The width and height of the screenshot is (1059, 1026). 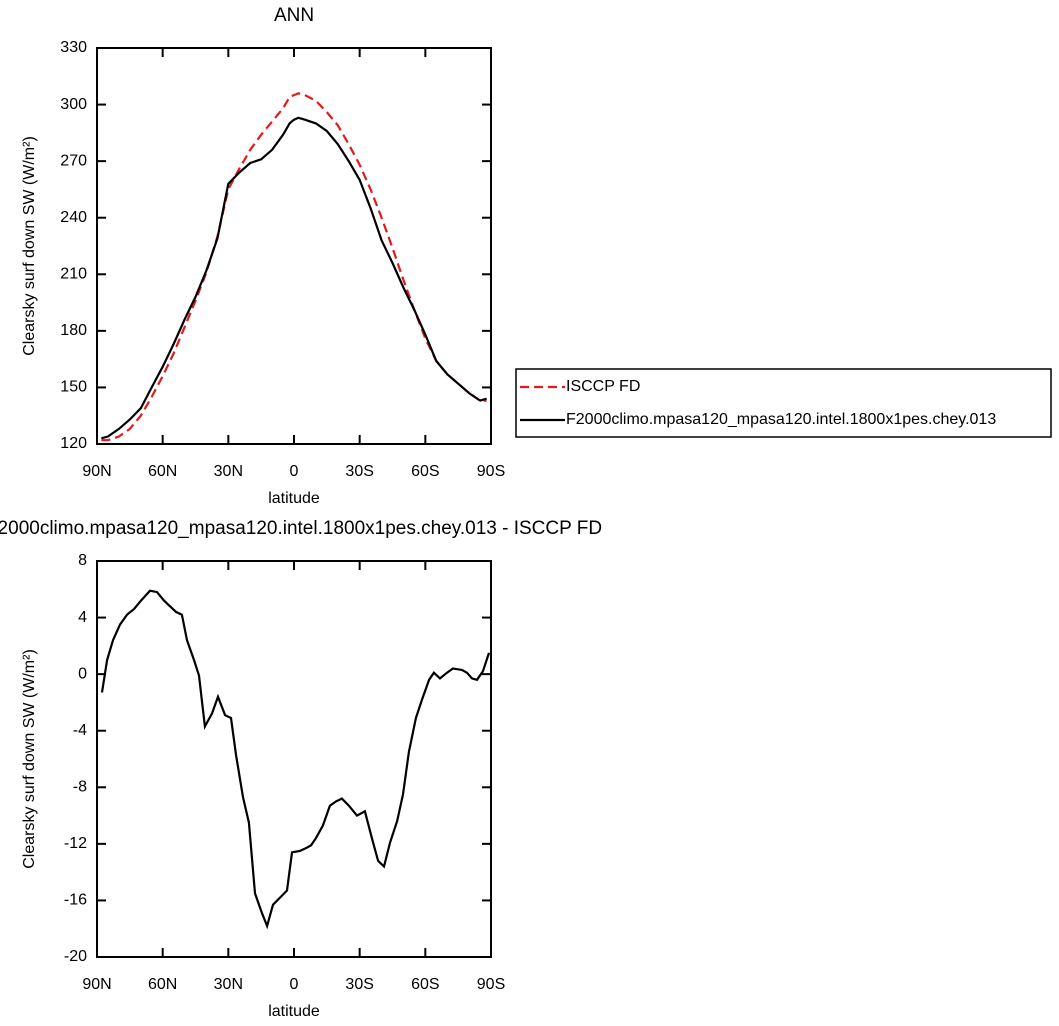 I want to click on y-tick-label: 240, so click(x=73, y=217).